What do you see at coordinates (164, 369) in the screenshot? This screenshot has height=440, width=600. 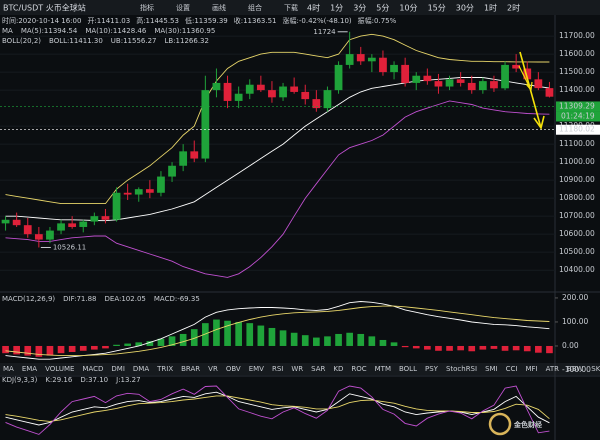 I see `indicator-tab: TRIX` at bounding box center [164, 369].